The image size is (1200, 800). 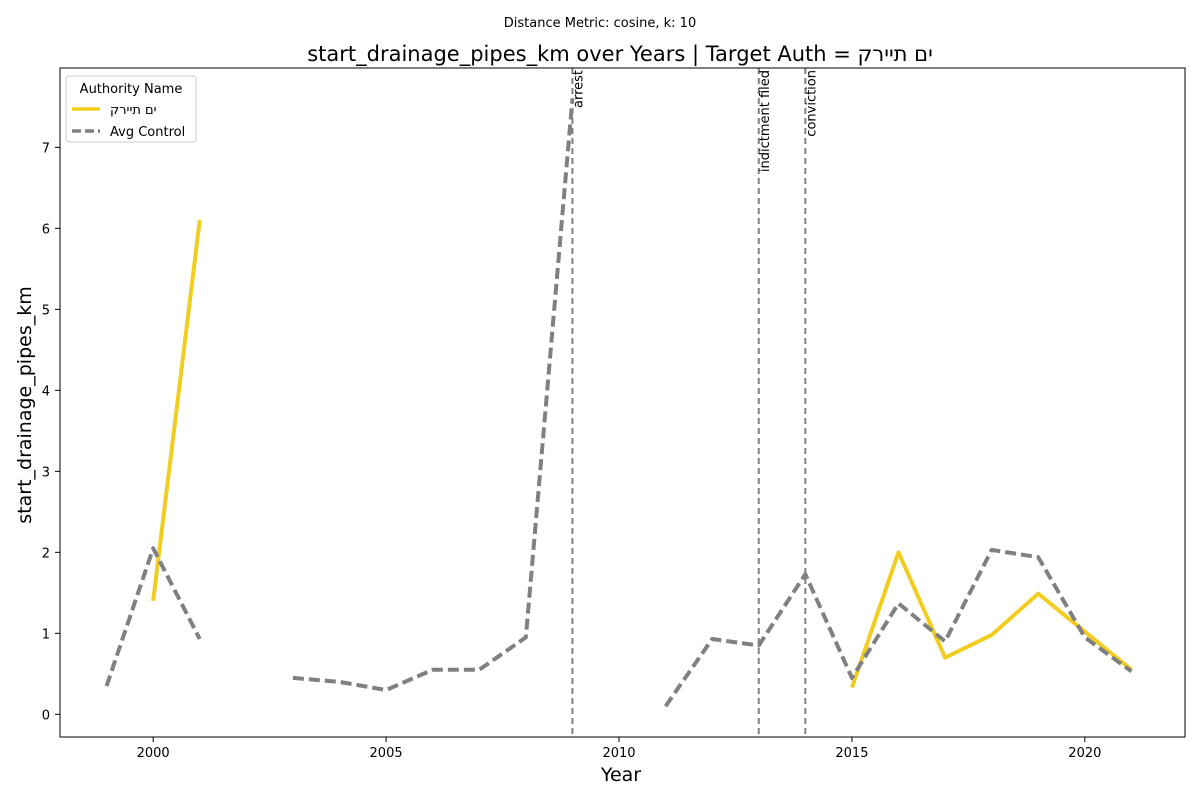 What do you see at coordinates (620, 775) in the screenshot?
I see `x-axis-label: Year` at bounding box center [620, 775].